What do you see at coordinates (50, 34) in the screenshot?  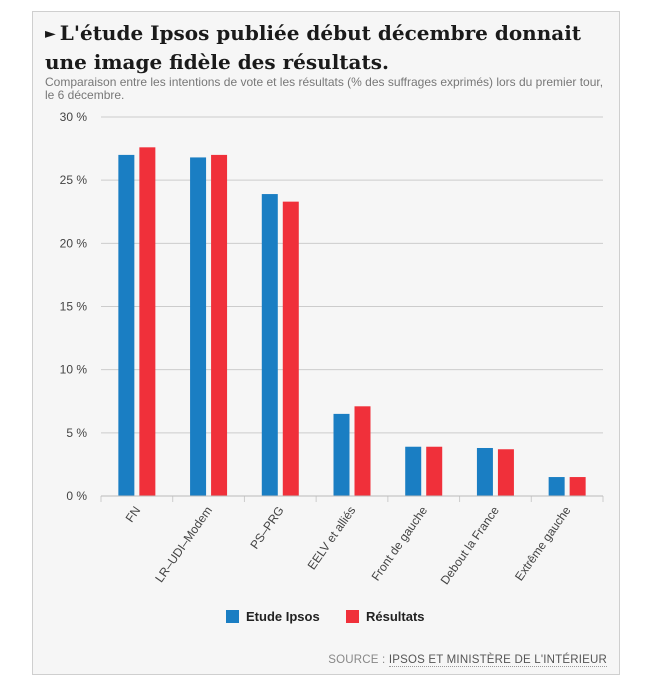 I see `triangle-right-icon: ►` at bounding box center [50, 34].